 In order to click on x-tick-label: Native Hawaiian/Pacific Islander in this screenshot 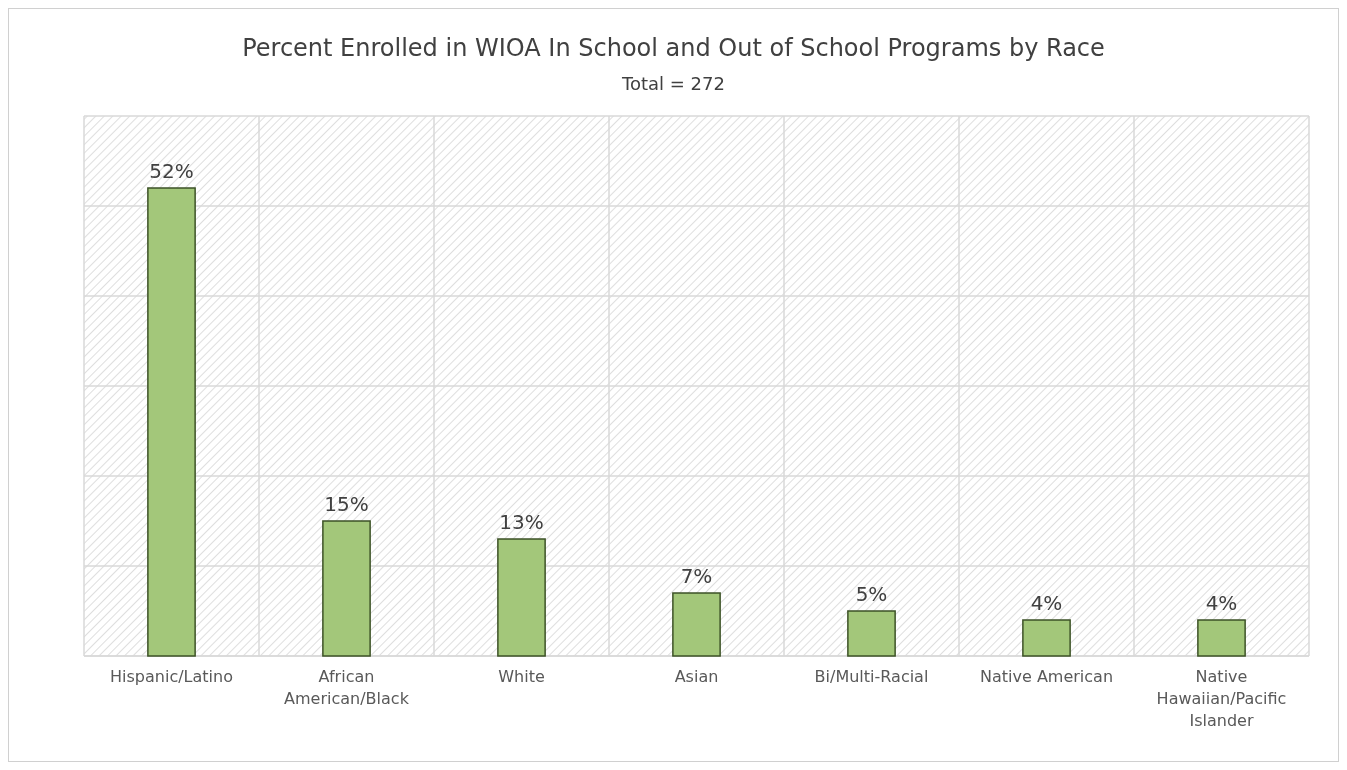, I will do `click(1221, 698)`.